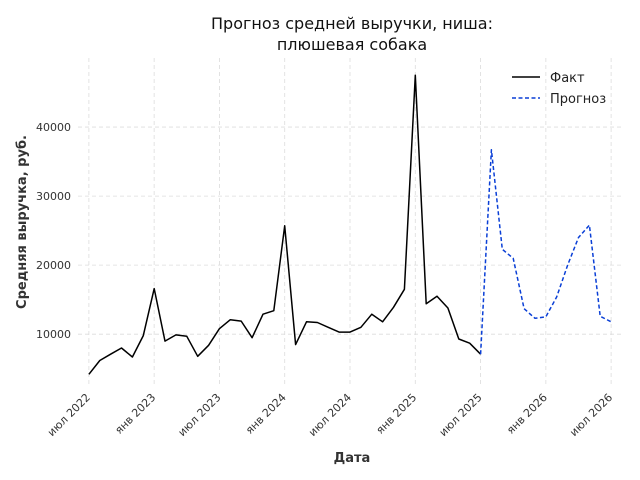 The image size is (640, 480). What do you see at coordinates (352, 458) in the screenshot?
I see `x-axis-label: Дата` at bounding box center [352, 458].